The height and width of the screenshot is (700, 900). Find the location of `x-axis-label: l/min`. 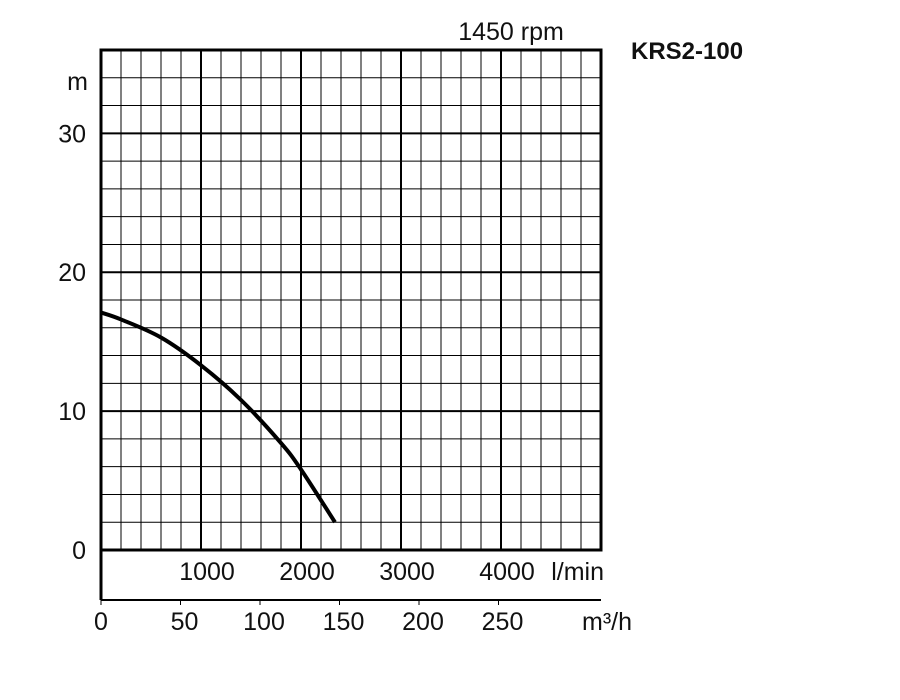

x-axis-label: l/min is located at coordinates (577, 572).